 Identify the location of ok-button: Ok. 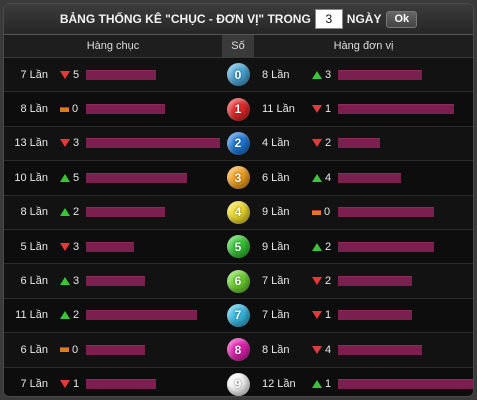
(402, 19).